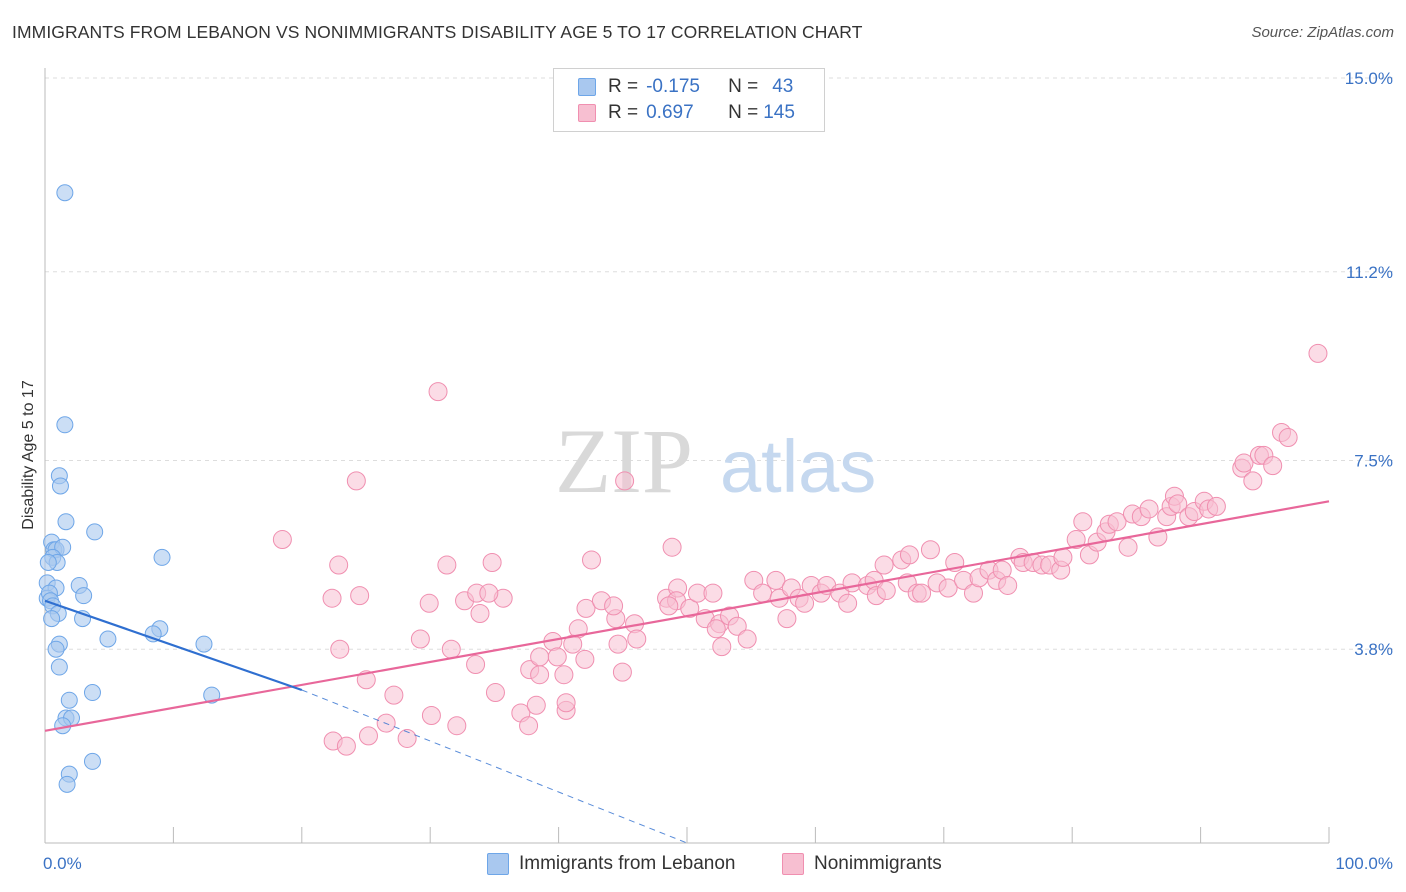  What do you see at coordinates (779, 112) in the screenshot?
I see `legend-n-value: 145` at bounding box center [779, 112].